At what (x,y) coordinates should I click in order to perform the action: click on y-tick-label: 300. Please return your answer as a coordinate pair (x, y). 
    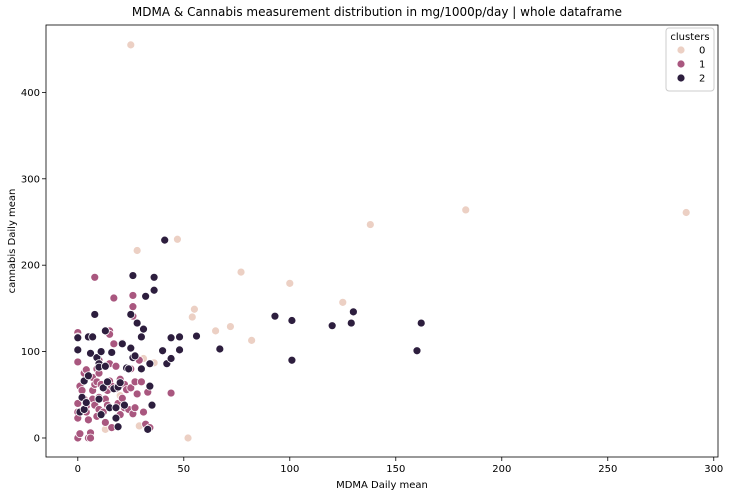
    Looking at the image, I should click on (30, 179).